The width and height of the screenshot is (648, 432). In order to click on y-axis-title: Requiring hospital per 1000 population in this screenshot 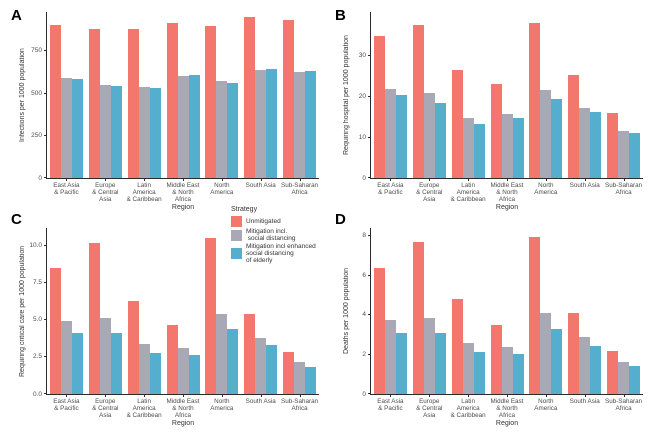, I will do `click(346, 95)`.